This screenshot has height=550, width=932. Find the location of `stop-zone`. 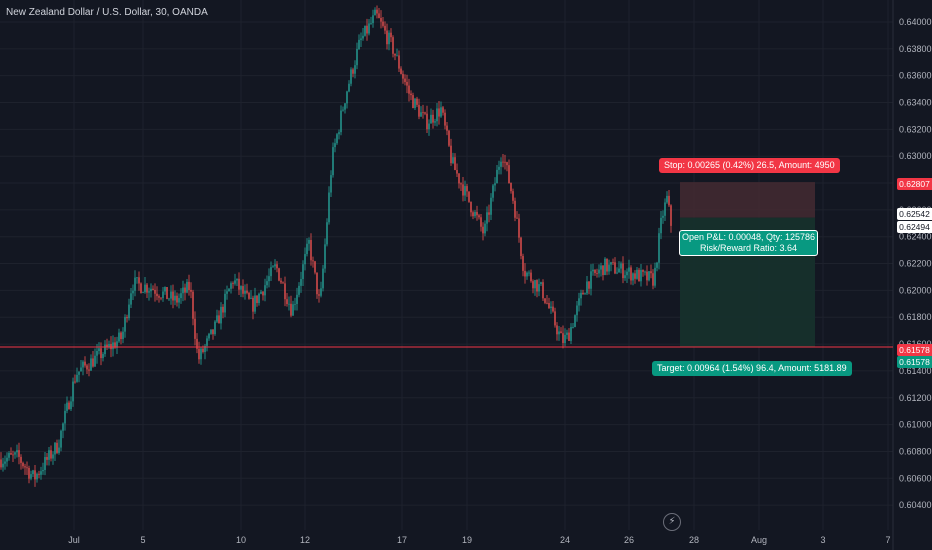

stop-zone is located at coordinates (747, 200).